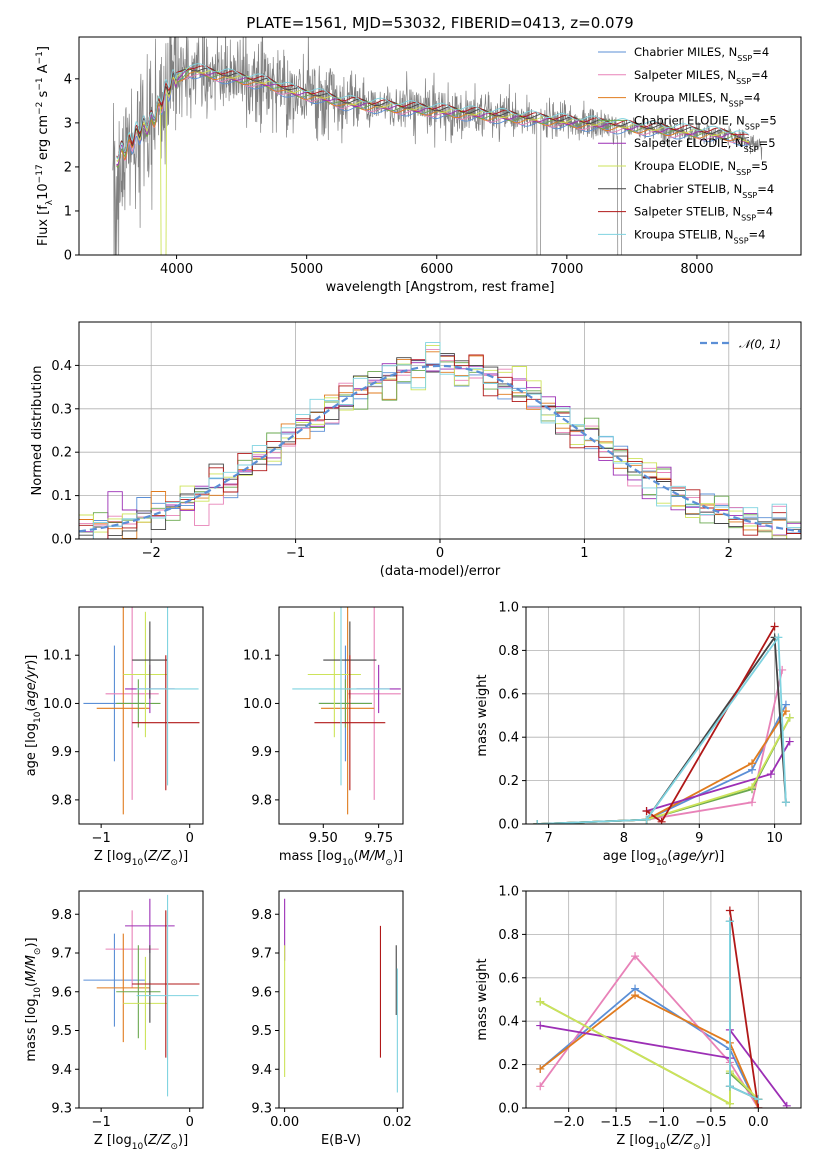  Describe the element at coordinates (624, 838) in the screenshot. I see `x-tick-label: 8` at that location.